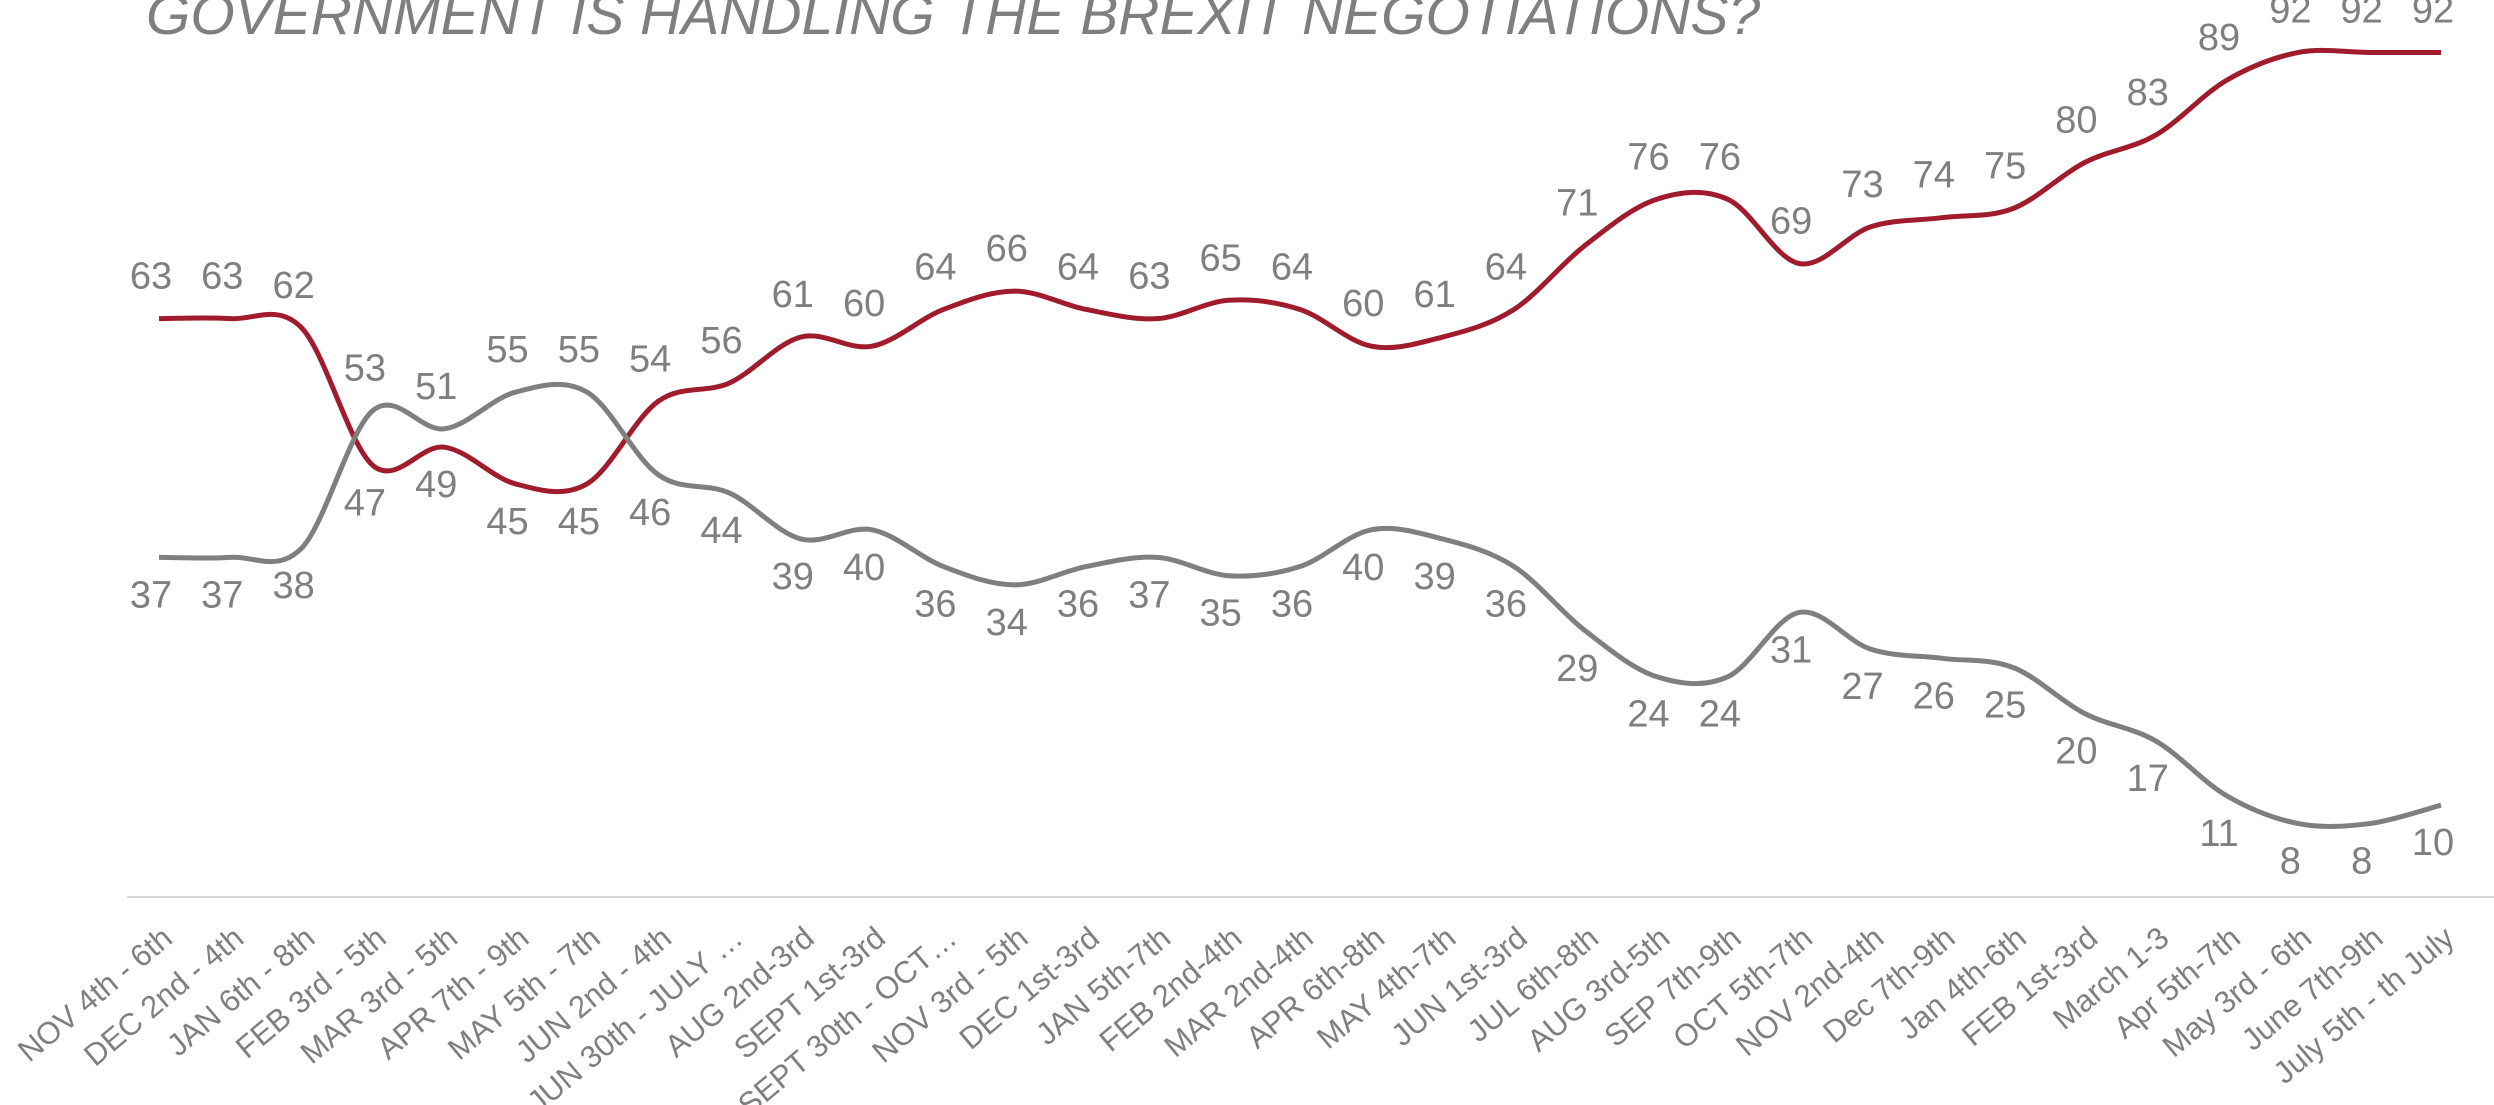  Describe the element at coordinates (1577, 203) in the screenshot. I see `data-label: 71` at that location.